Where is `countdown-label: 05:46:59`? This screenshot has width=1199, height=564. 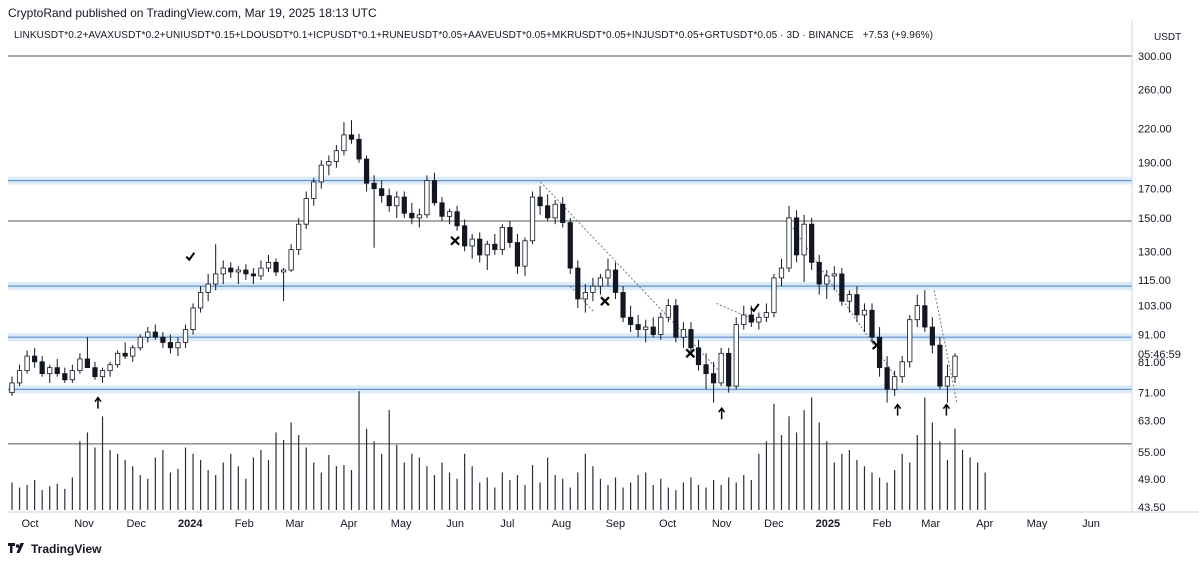 countdown-label: 05:46:59 is located at coordinates (1159, 355).